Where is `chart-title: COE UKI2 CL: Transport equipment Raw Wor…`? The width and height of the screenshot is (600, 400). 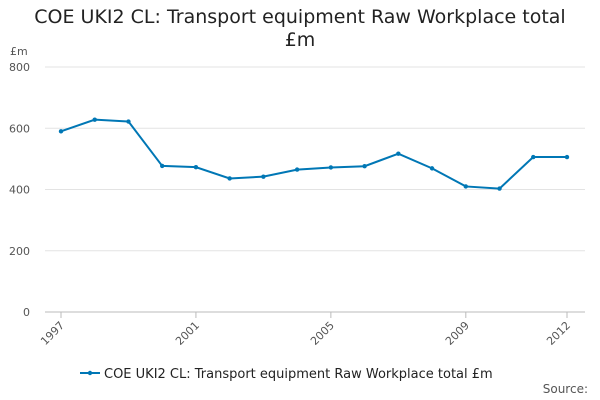
chart-title: COE UKI2 CL: Transport equipment Raw Wor… is located at coordinates (300, 28).